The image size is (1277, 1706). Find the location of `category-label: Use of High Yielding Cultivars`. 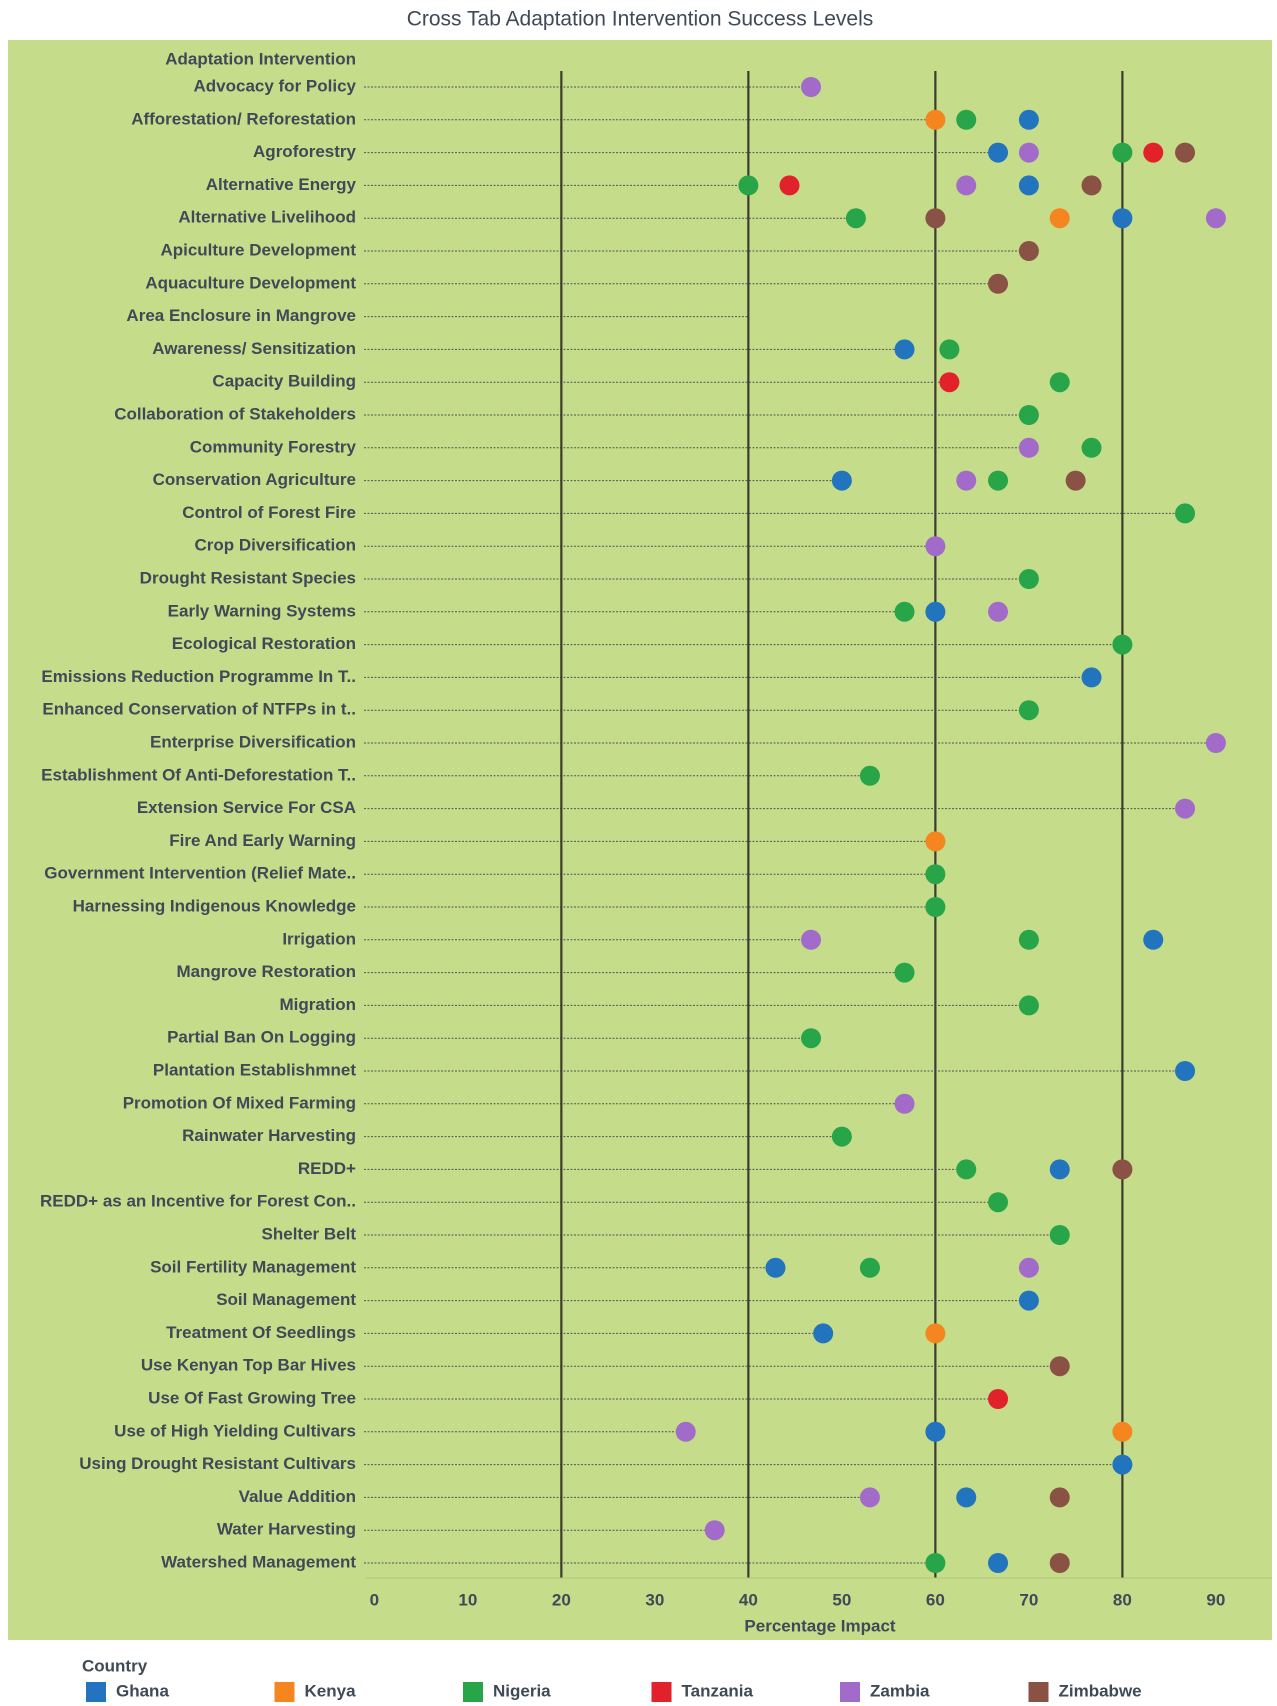

category-label: Use of High Yielding Cultivars is located at coordinates (235, 1430).